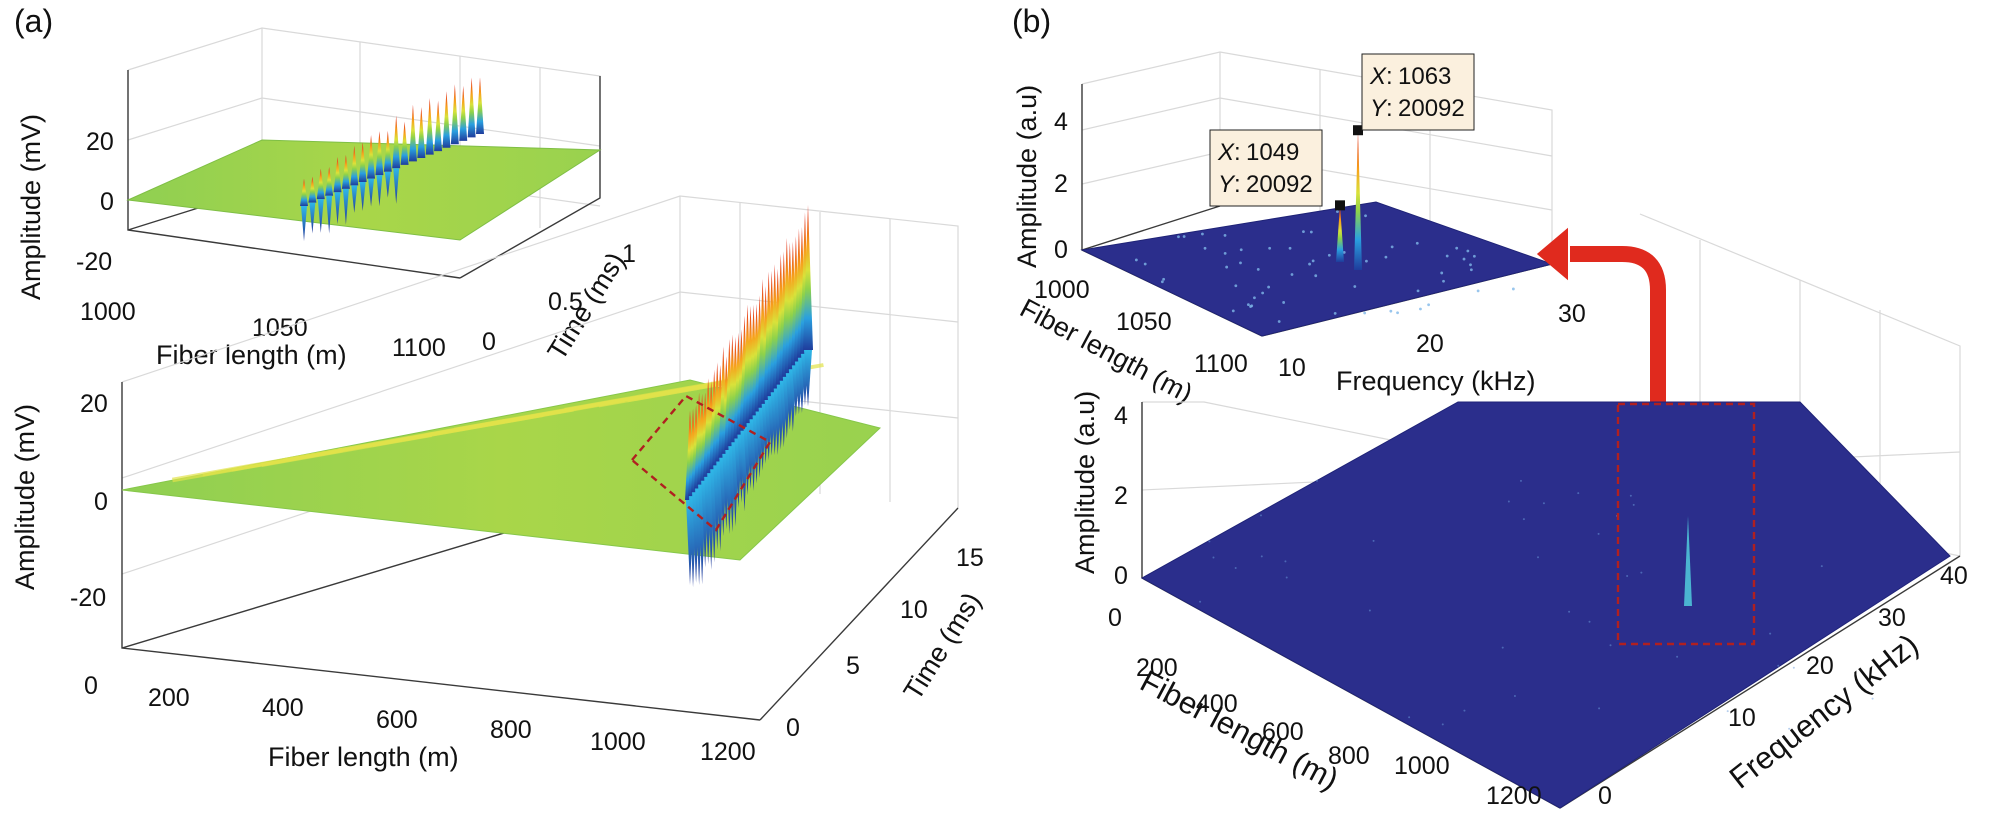  I want to click on a-inset-x-tick-1000: 1000, so click(108, 312).